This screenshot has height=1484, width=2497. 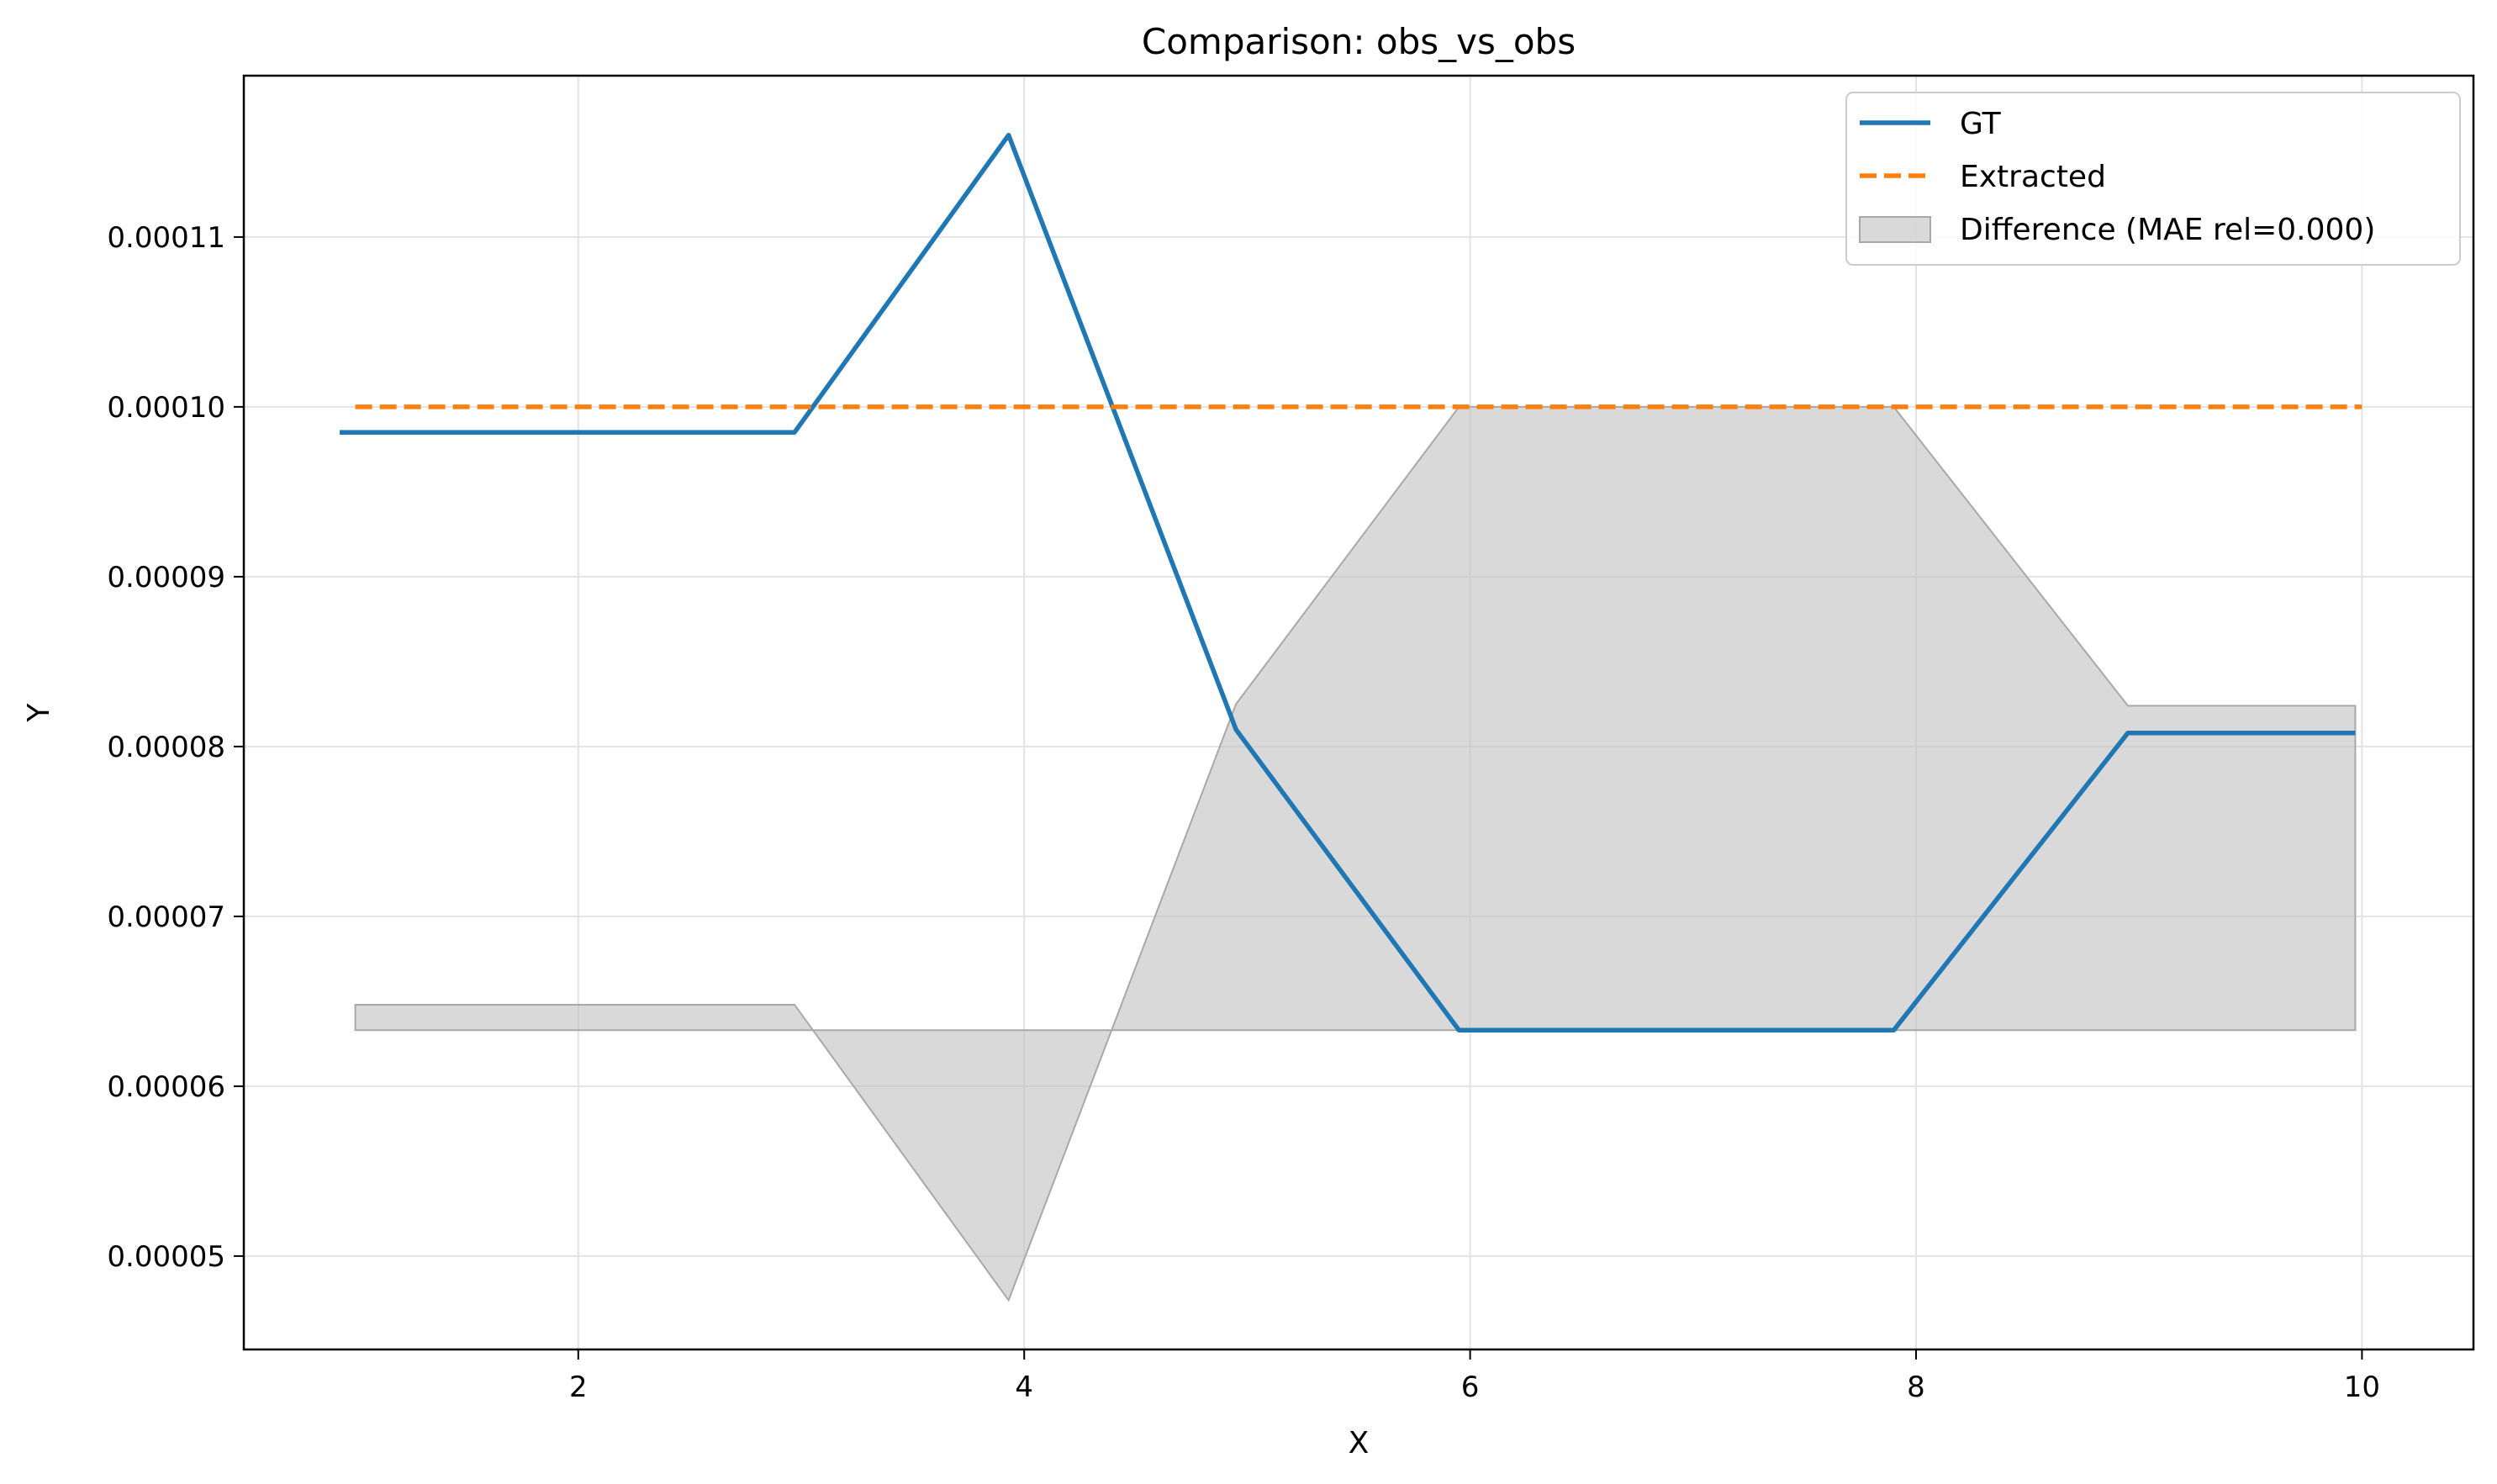 What do you see at coordinates (1981, 124) in the screenshot?
I see `legend-label: GT` at bounding box center [1981, 124].